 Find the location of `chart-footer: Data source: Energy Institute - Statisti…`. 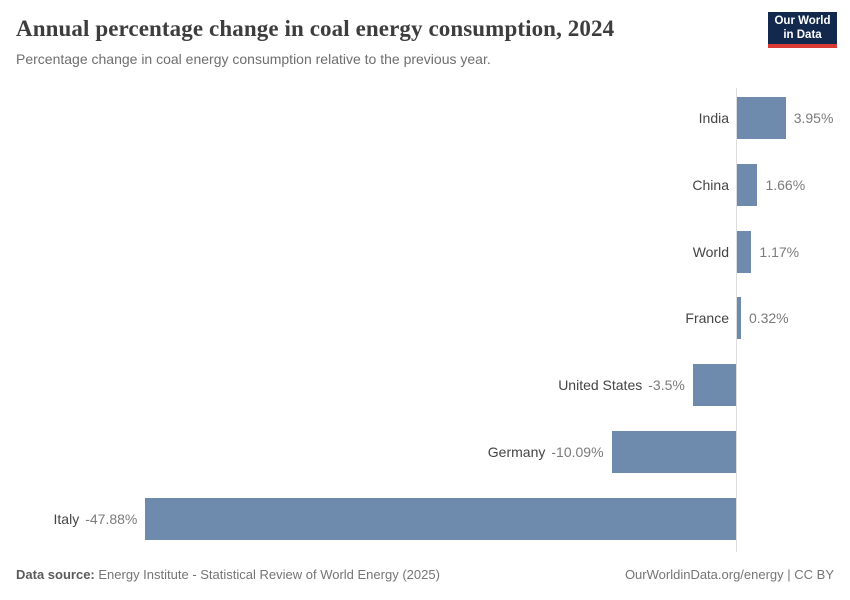

chart-footer: Data source: Energy Institute - Statisti… is located at coordinates (425, 574).